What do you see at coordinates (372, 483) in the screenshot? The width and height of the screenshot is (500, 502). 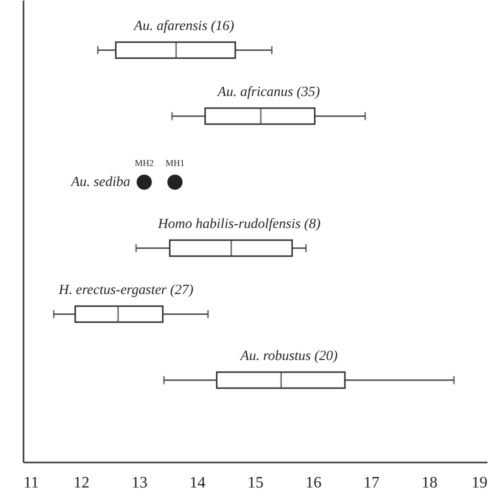 I see `x-tick-label: 17` at bounding box center [372, 483].